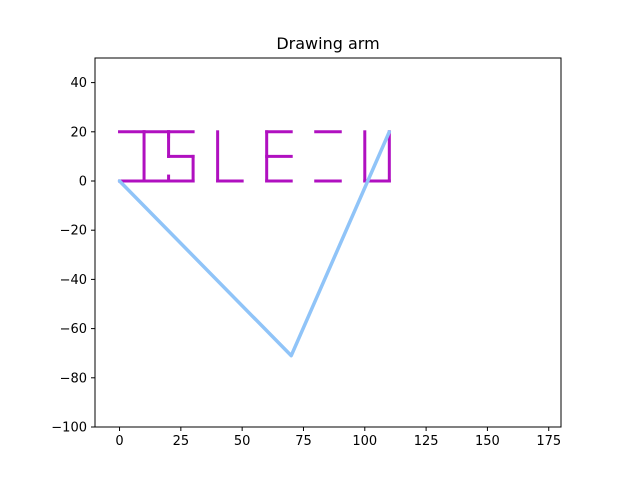 Image resolution: width=640 pixels, height=480 pixels. What do you see at coordinates (69, 428) in the screenshot?
I see `y-tick-label: −100` at bounding box center [69, 428].